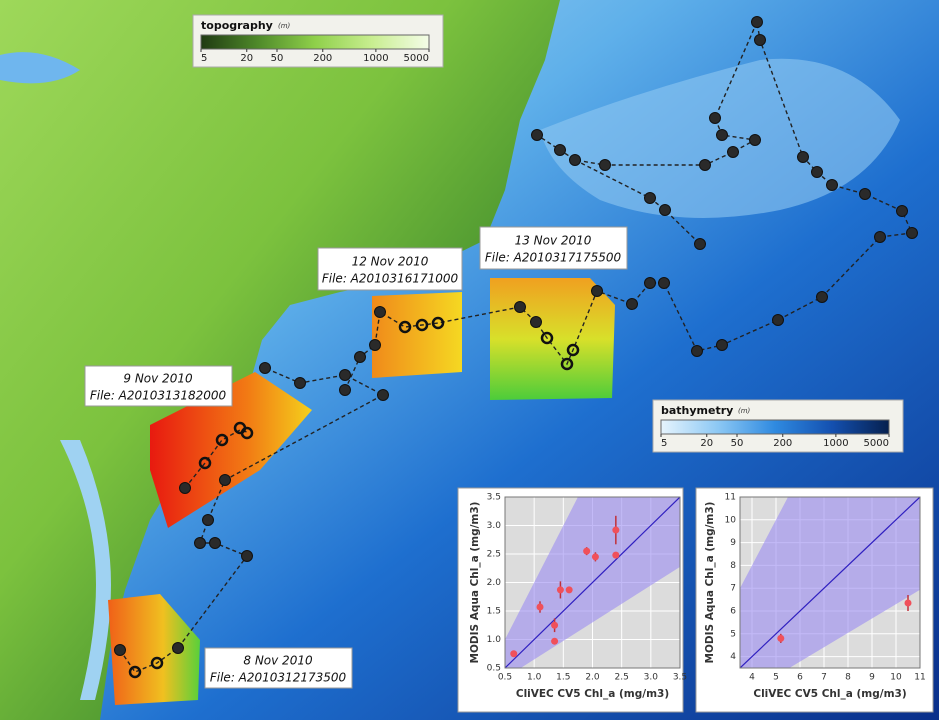 Image resolution: width=939 pixels, height=720 pixels. Describe the element at coordinates (390, 262) in the screenshot. I see `label-date: 12 Nov 2010` at that location.